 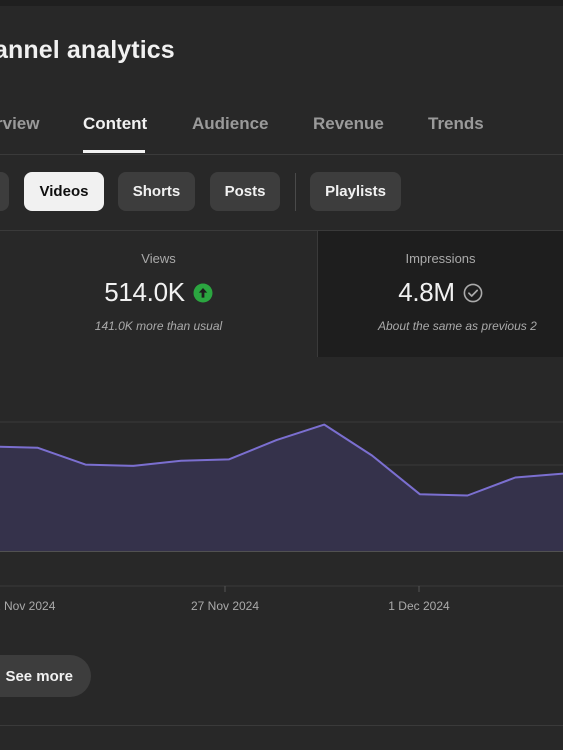 I want to click on tabs-divider, so click(x=281, y=154).